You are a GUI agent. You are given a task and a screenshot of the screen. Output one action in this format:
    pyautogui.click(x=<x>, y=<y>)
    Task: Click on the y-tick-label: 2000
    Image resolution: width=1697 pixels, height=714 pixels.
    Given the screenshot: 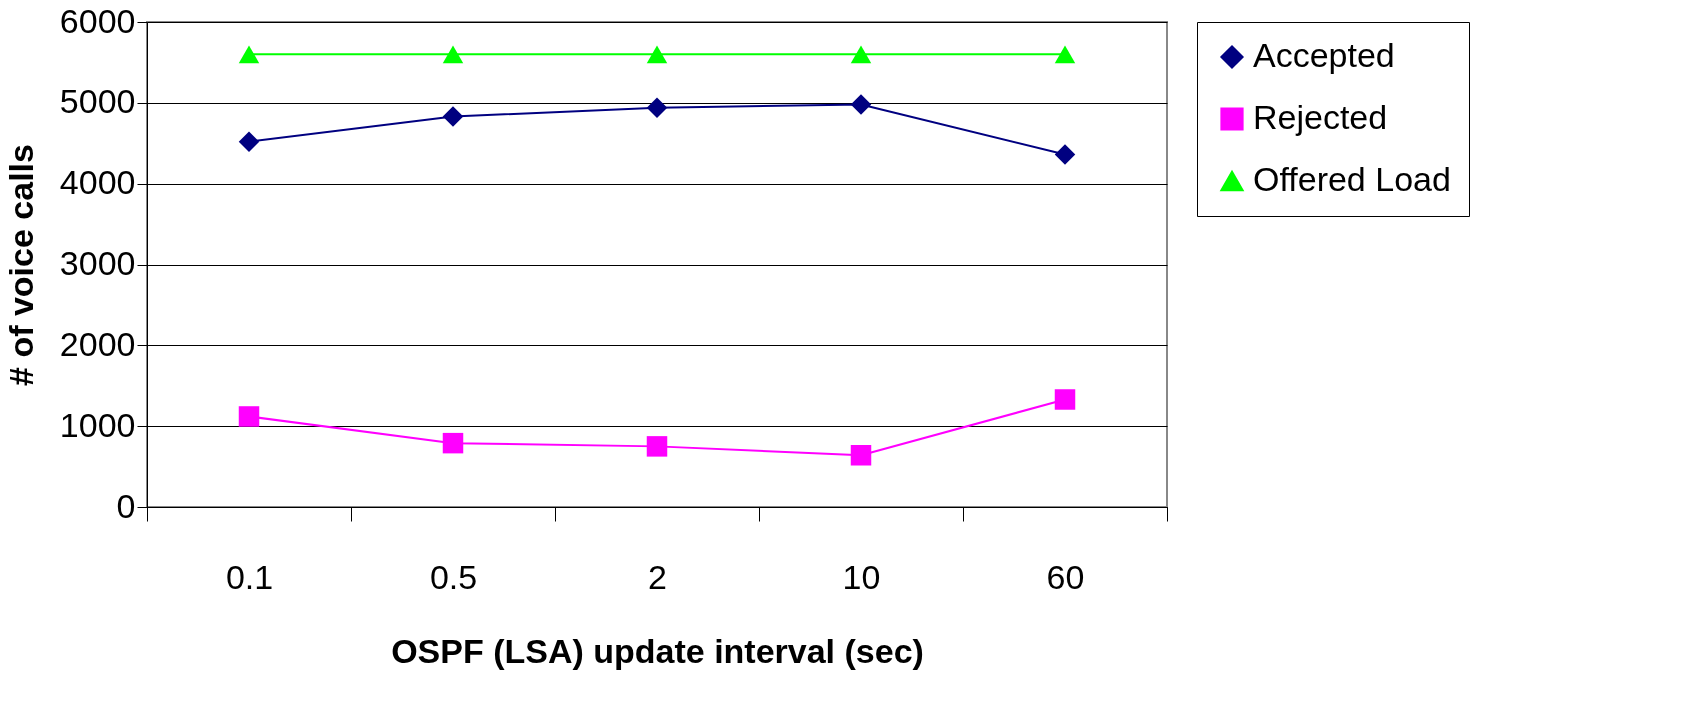 What is the action you would take?
    pyautogui.click(x=97, y=343)
    